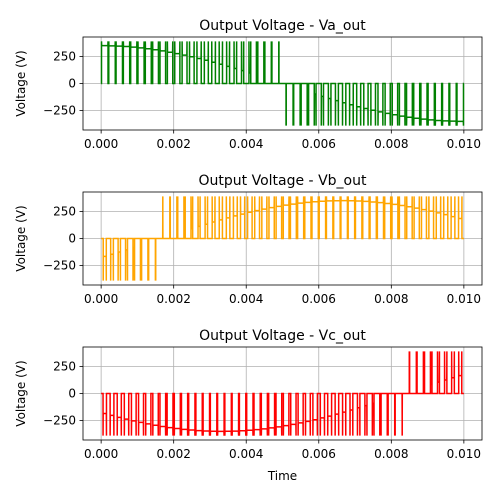 The height and width of the screenshot is (504, 500). I want to click on x-axis-label: Time, so click(282, 476).